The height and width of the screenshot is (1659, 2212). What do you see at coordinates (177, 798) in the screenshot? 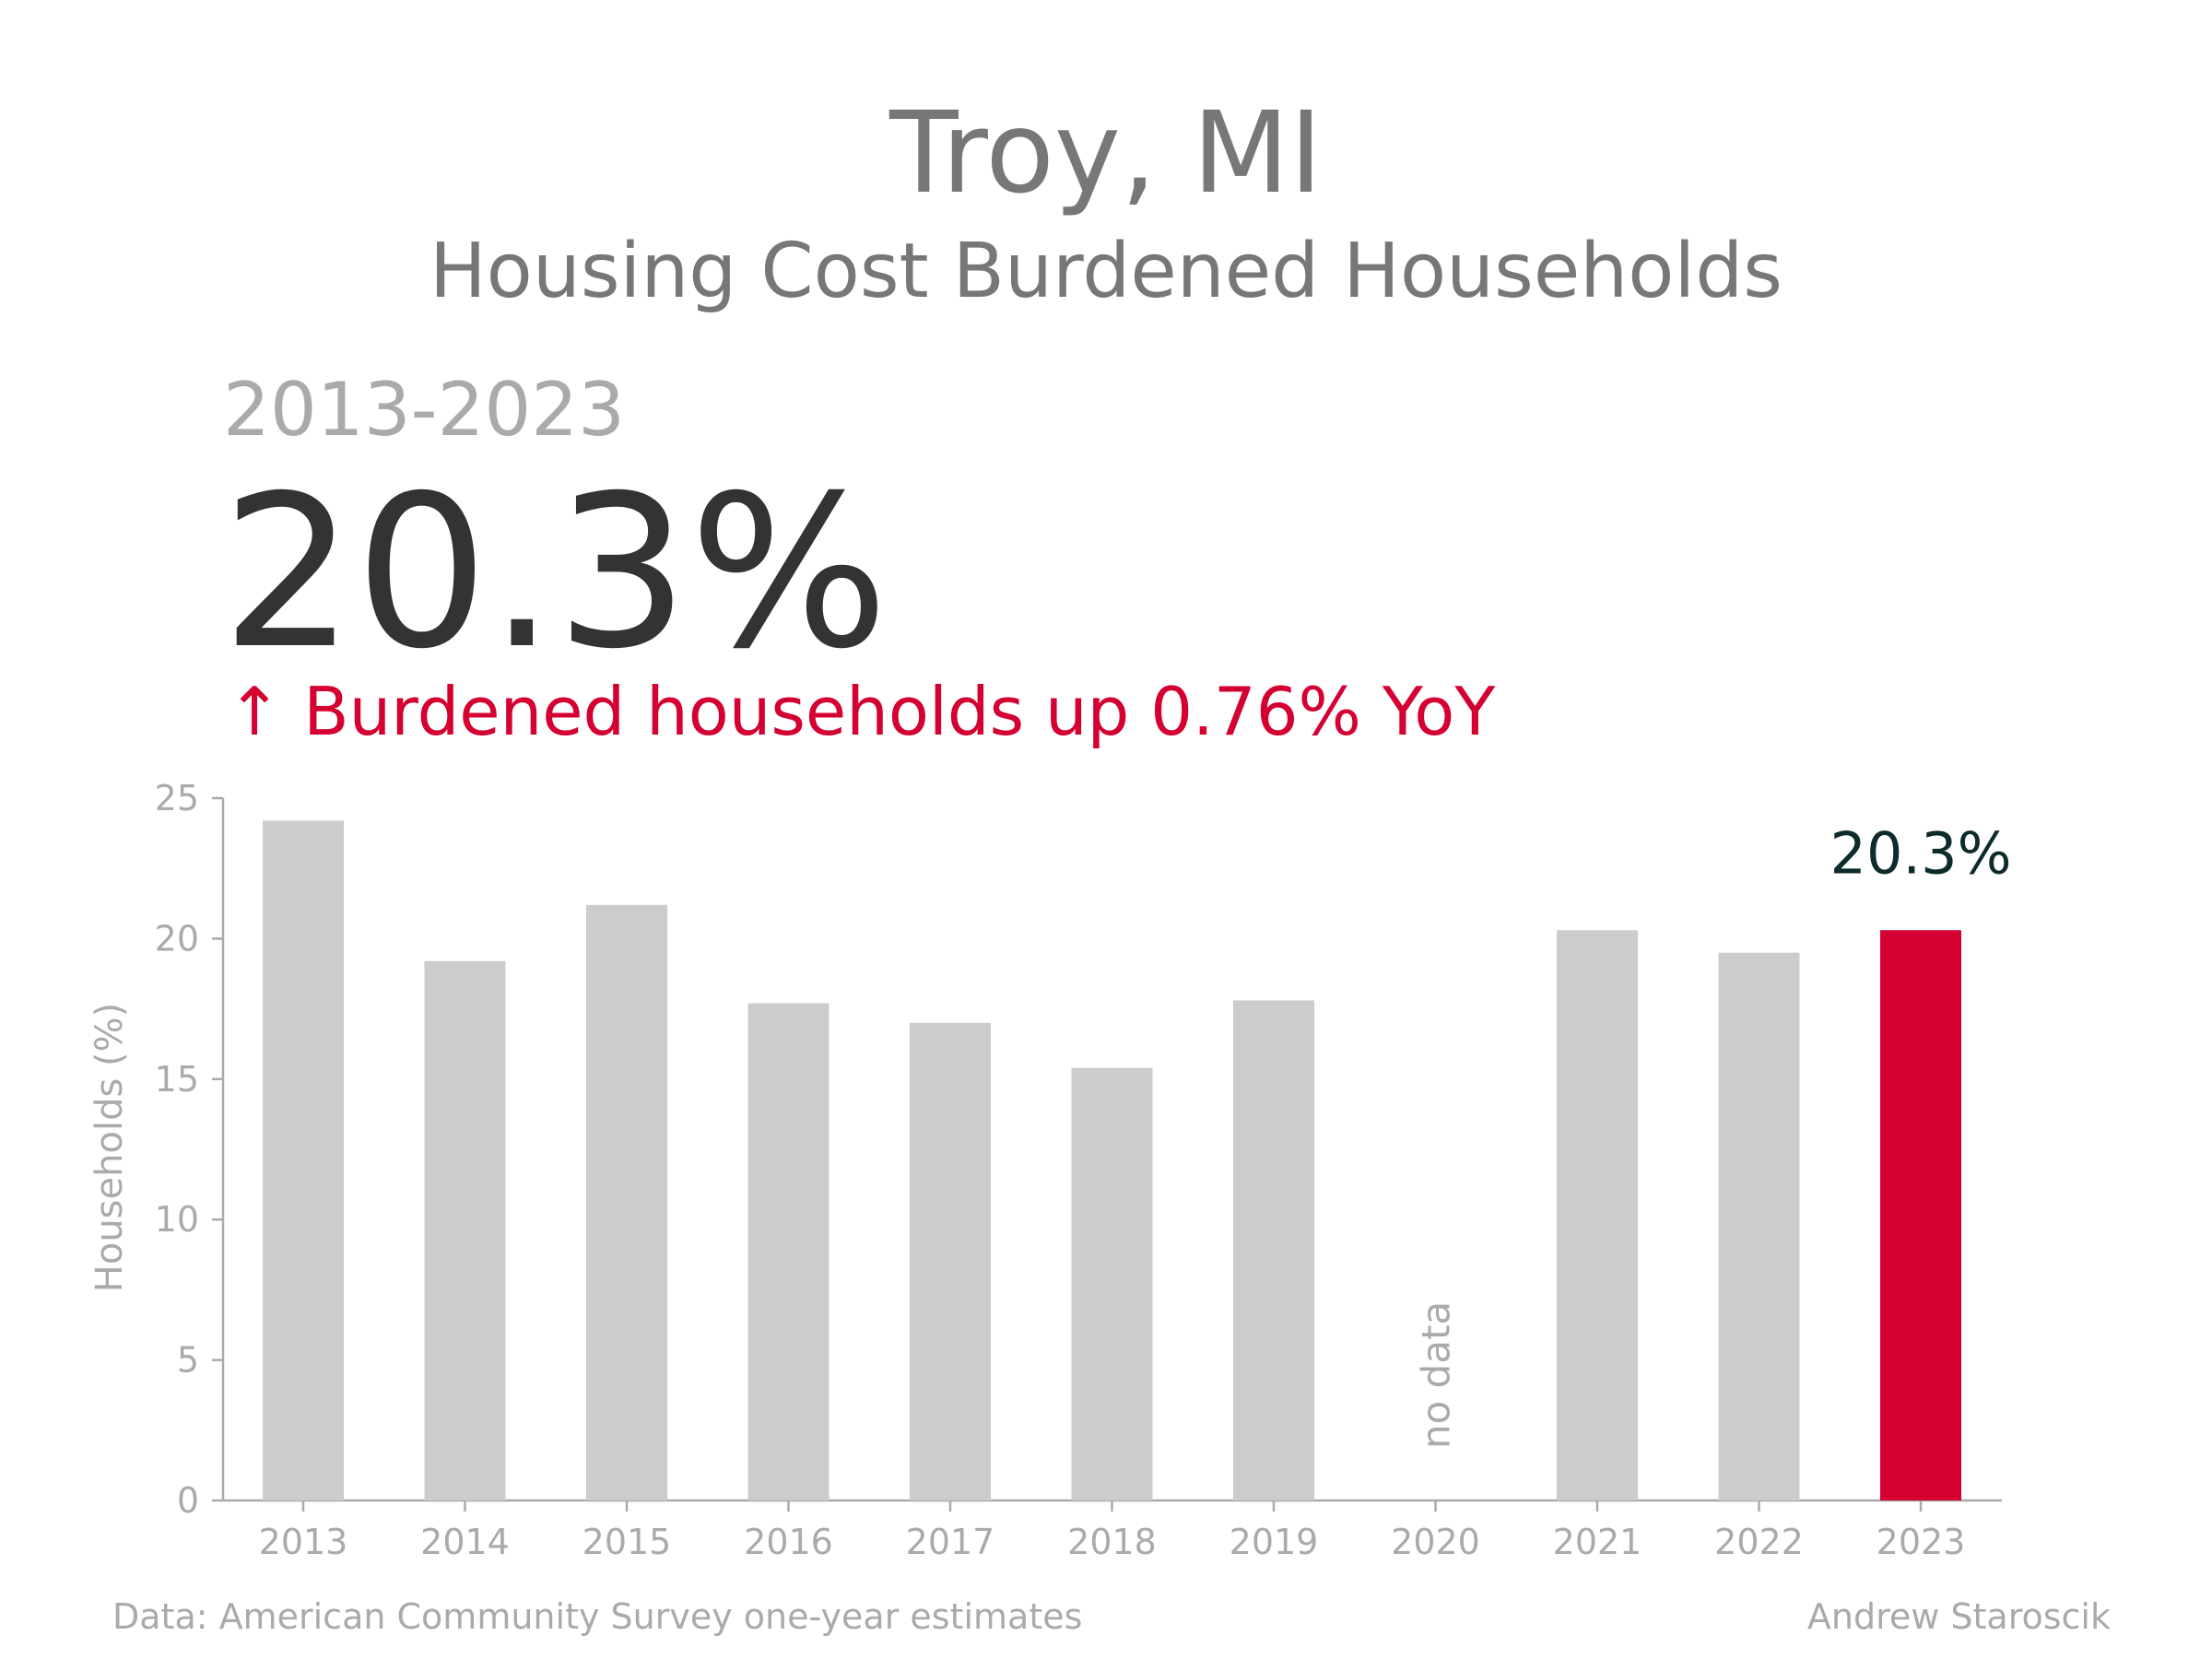
I see `y-tick-label: 25` at bounding box center [177, 798].